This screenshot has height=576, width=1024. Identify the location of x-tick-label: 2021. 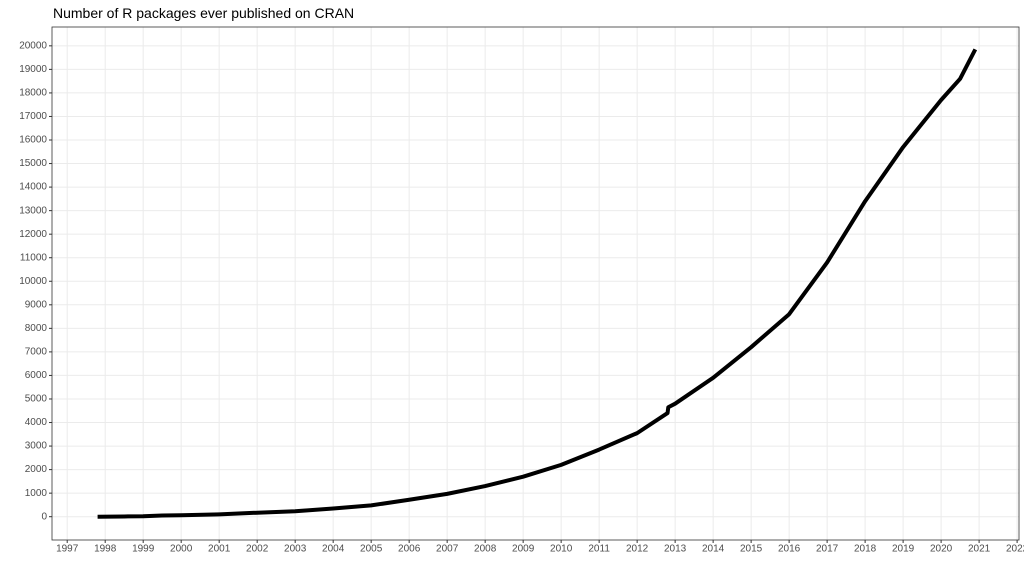
(979, 549).